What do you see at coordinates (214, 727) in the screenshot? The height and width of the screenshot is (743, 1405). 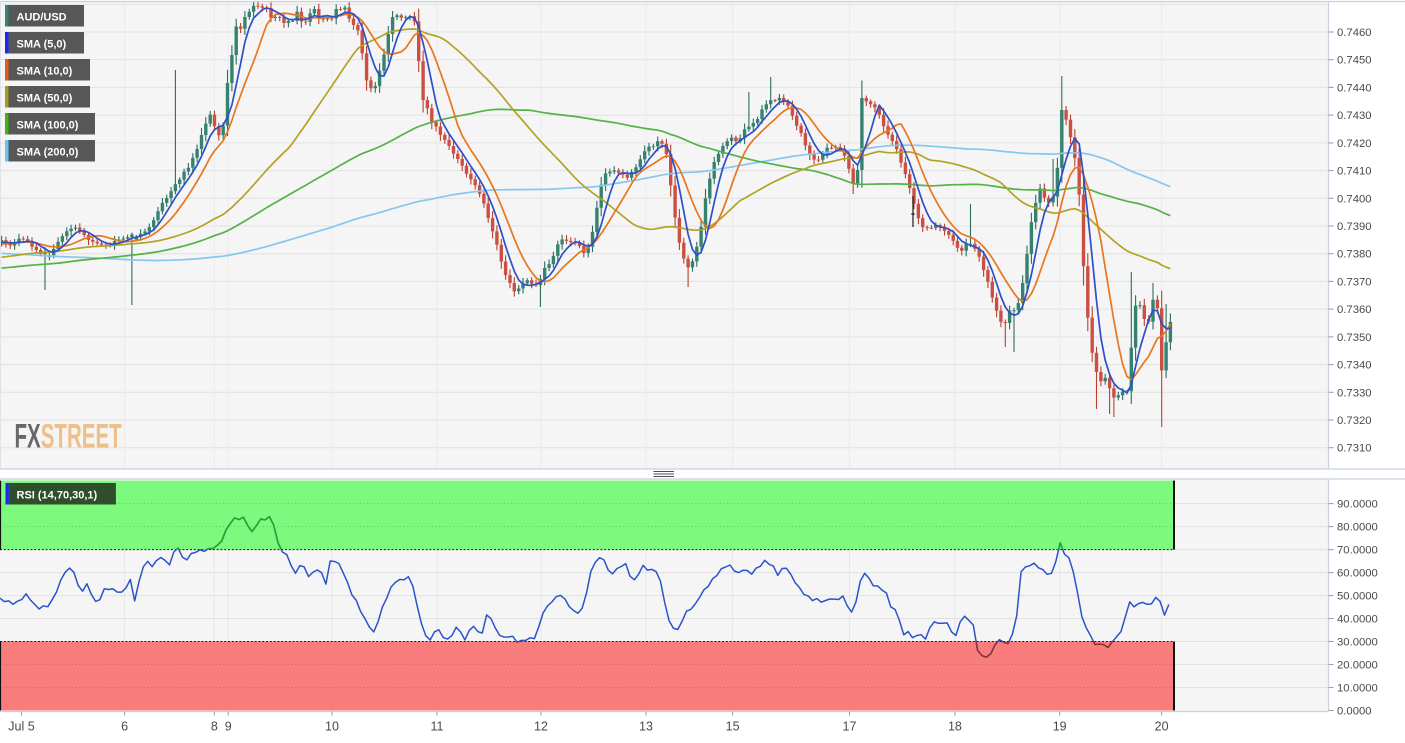 I see `svg-text: 8` at bounding box center [214, 727].